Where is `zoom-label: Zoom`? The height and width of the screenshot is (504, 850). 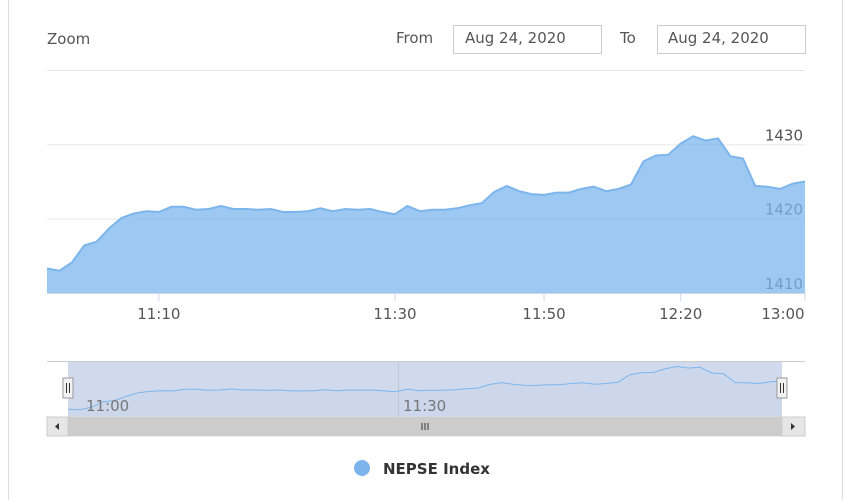 zoom-label: Zoom is located at coordinates (68, 39).